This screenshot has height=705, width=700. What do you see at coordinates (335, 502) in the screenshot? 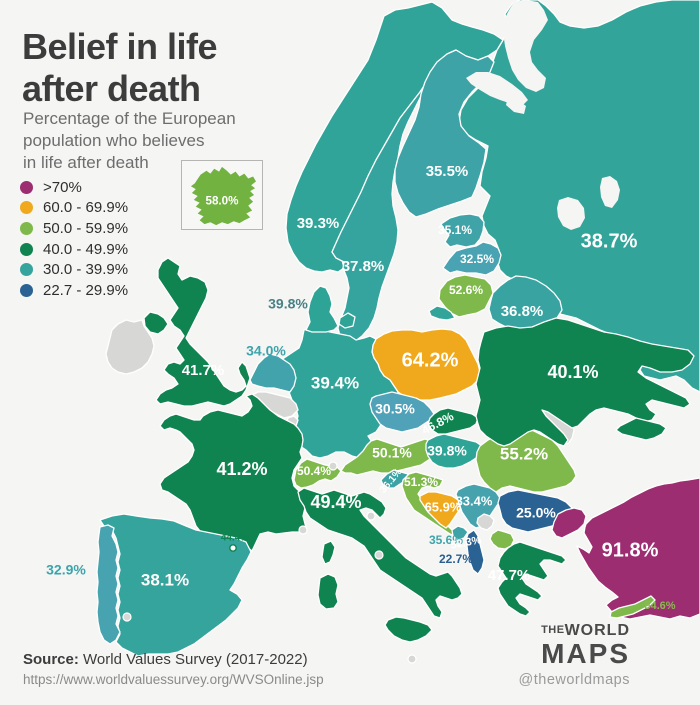
I see `svg-text: 49.4%` at bounding box center [335, 502].